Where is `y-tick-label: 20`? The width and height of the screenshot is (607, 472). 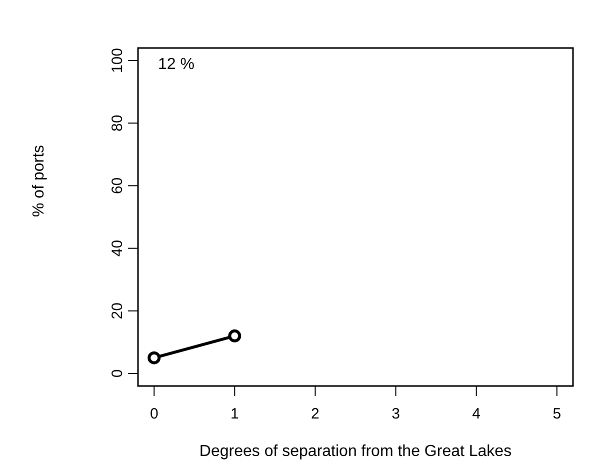
y-tick-label: 20 is located at coordinates (117, 311).